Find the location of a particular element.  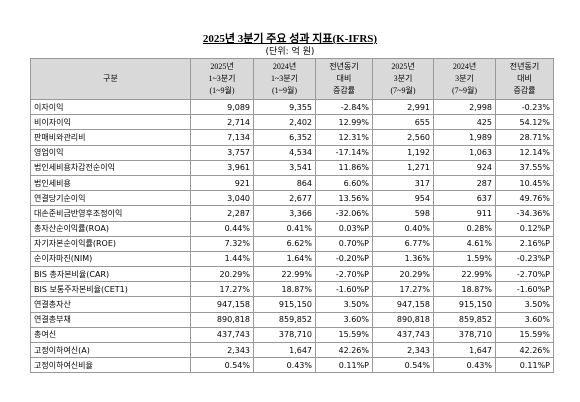

cell: 4,534 is located at coordinates (284, 152).